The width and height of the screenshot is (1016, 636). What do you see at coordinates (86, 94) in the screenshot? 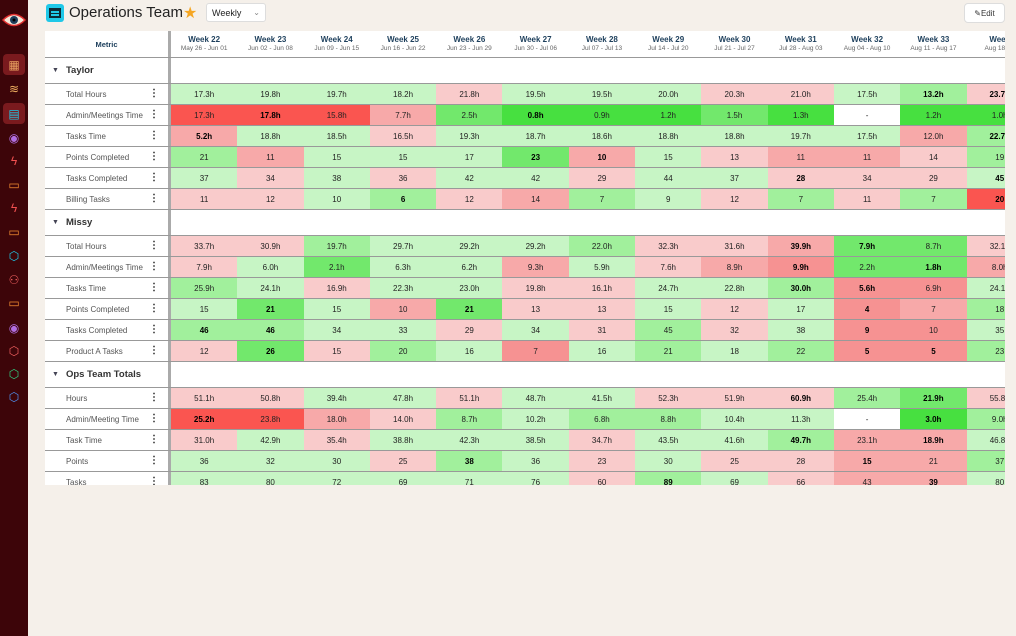
I see `metric-label: Total Hours` at bounding box center [86, 94].